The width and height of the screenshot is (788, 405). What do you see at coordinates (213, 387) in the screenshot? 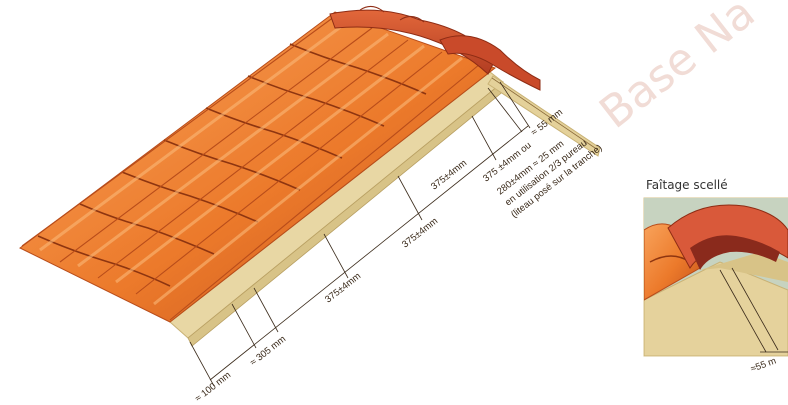
I see `dim-eave-gap: ≈ 100 mm` at bounding box center [213, 387].